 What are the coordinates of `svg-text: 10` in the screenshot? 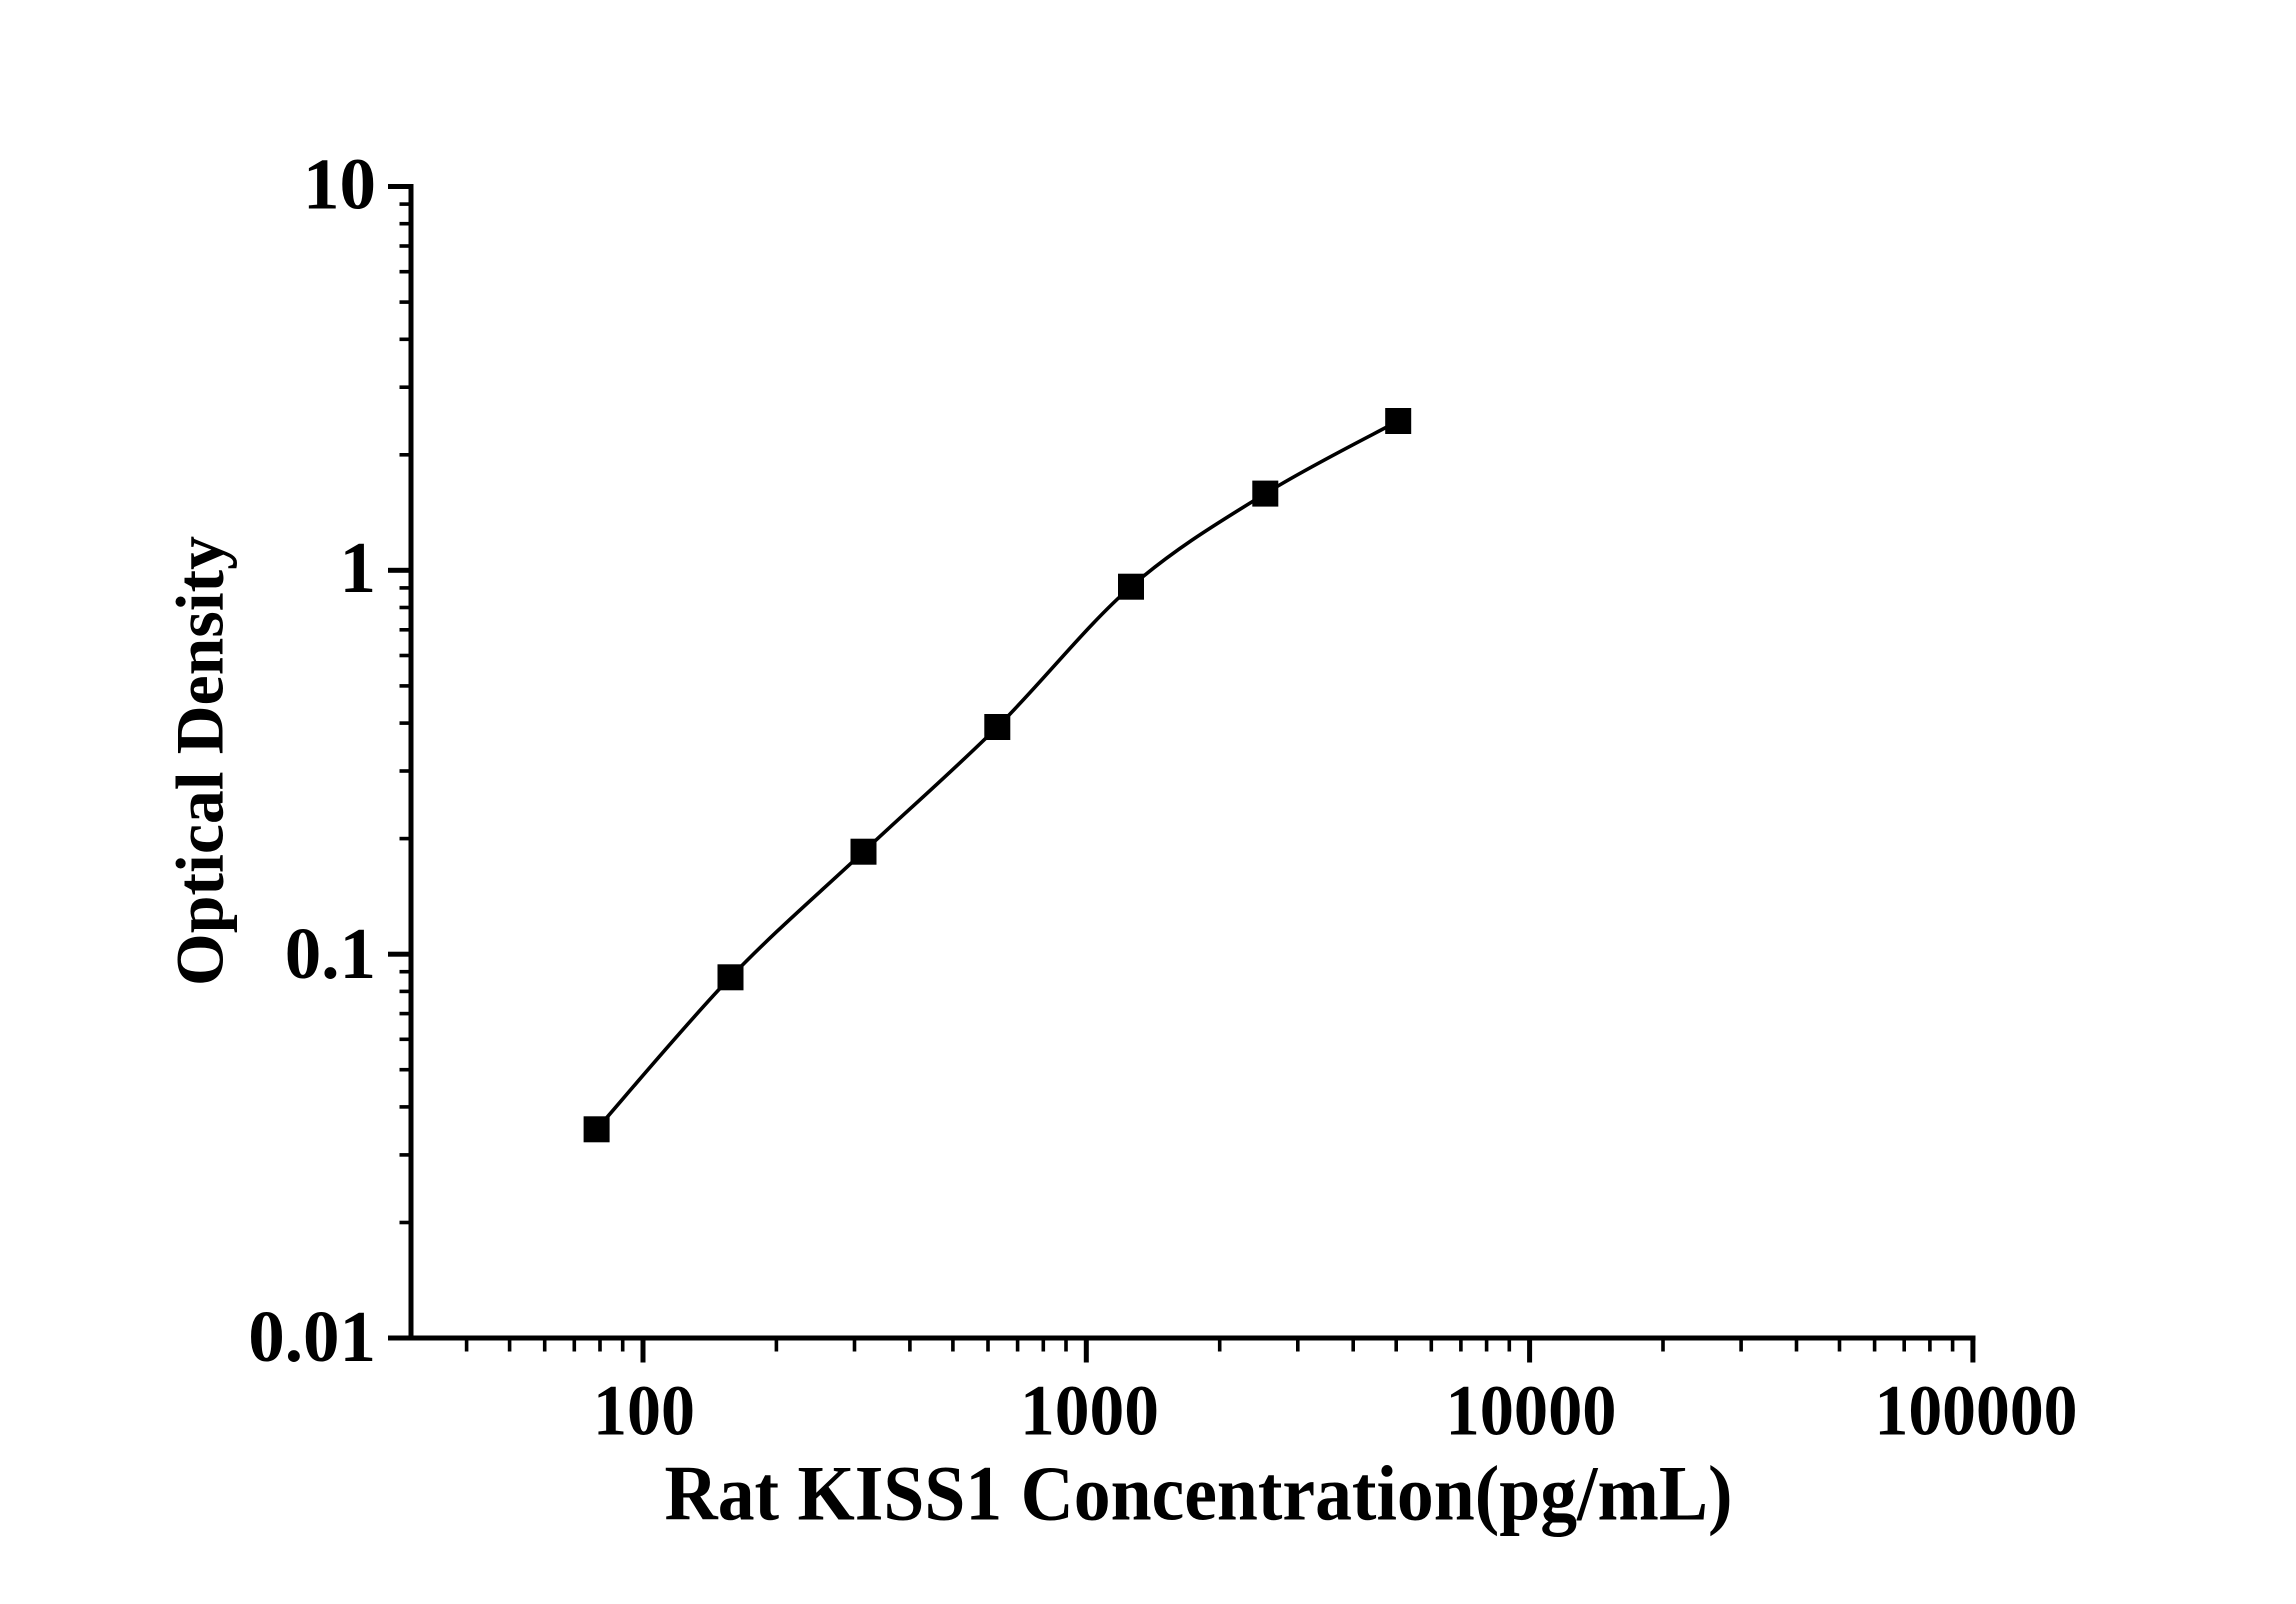 It's located at (339, 184).